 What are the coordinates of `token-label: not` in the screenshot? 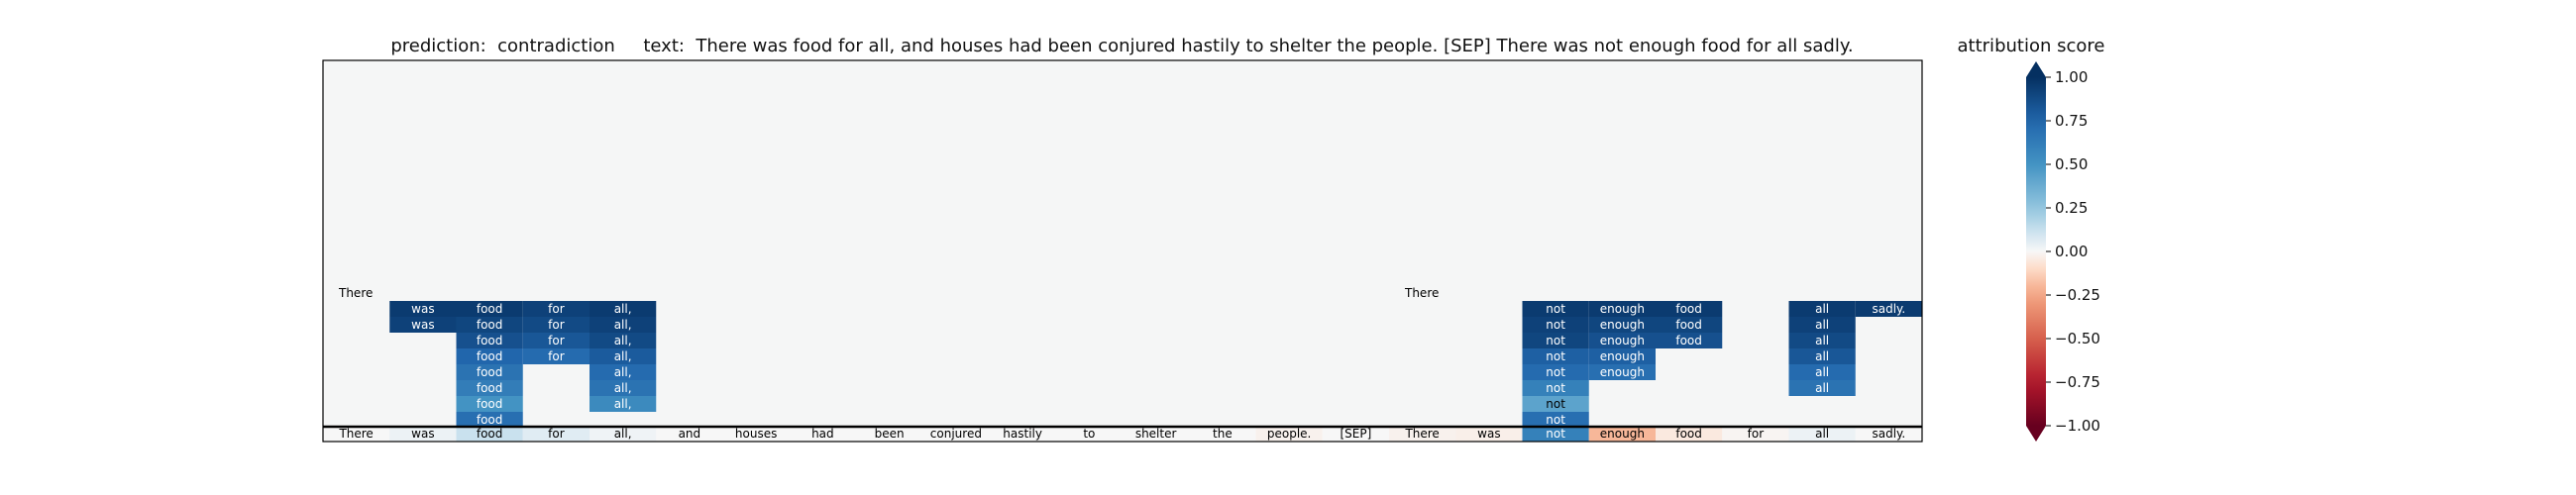 It's located at (1556, 434).